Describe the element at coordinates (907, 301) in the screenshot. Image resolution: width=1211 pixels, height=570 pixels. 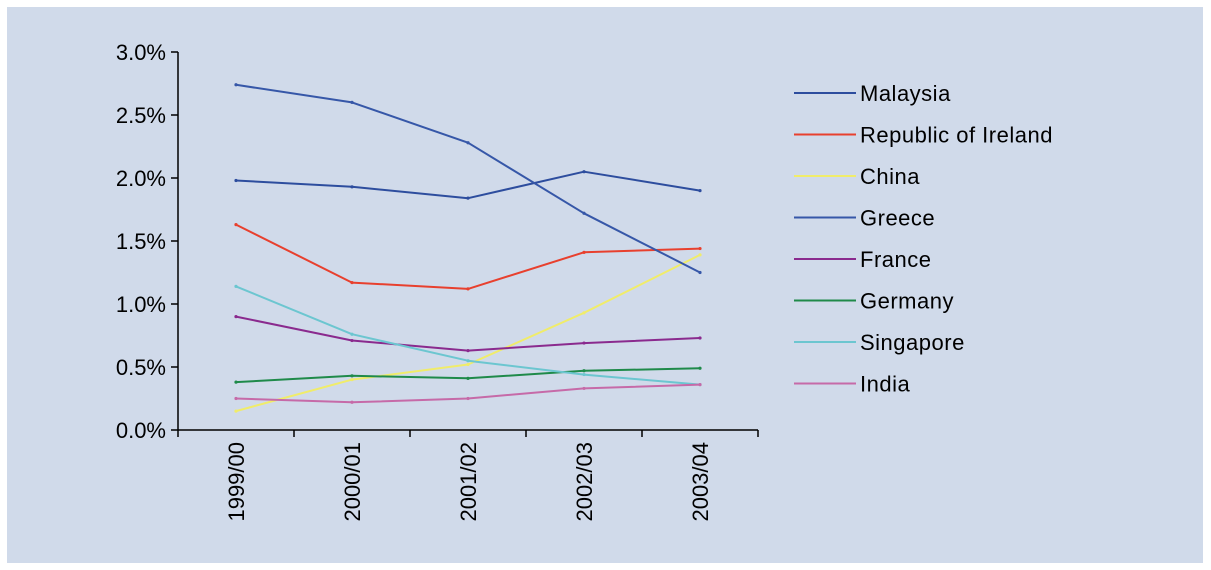
I see `legend-label: Germany` at that location.